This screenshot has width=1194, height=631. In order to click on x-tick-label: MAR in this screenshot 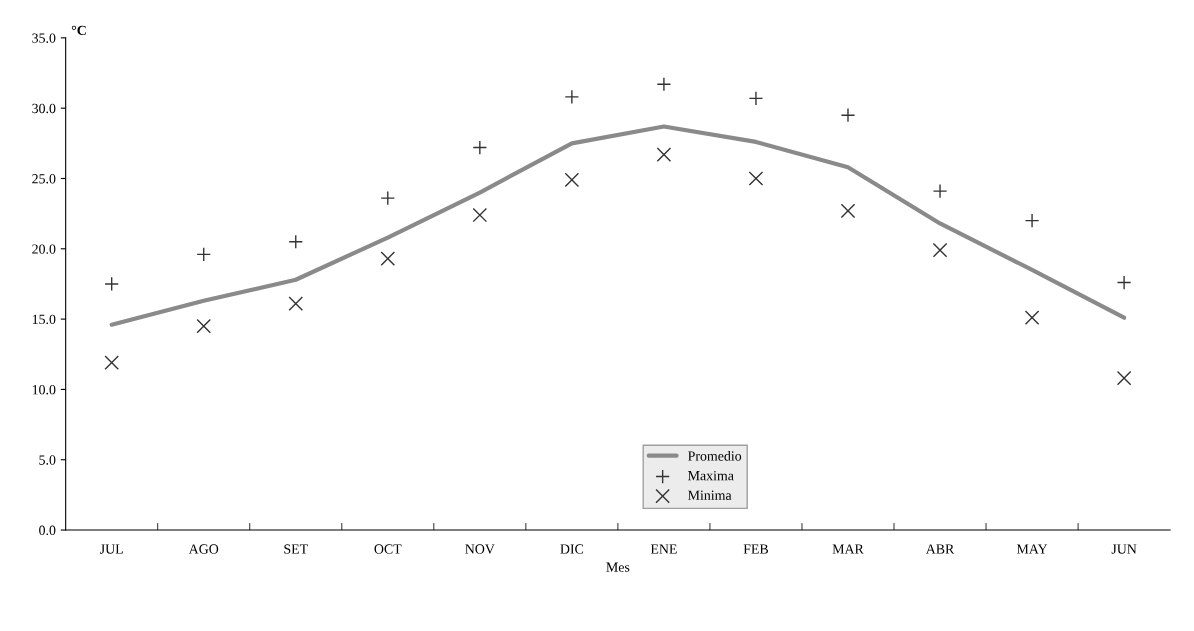, I will do `click(848, 549)`.